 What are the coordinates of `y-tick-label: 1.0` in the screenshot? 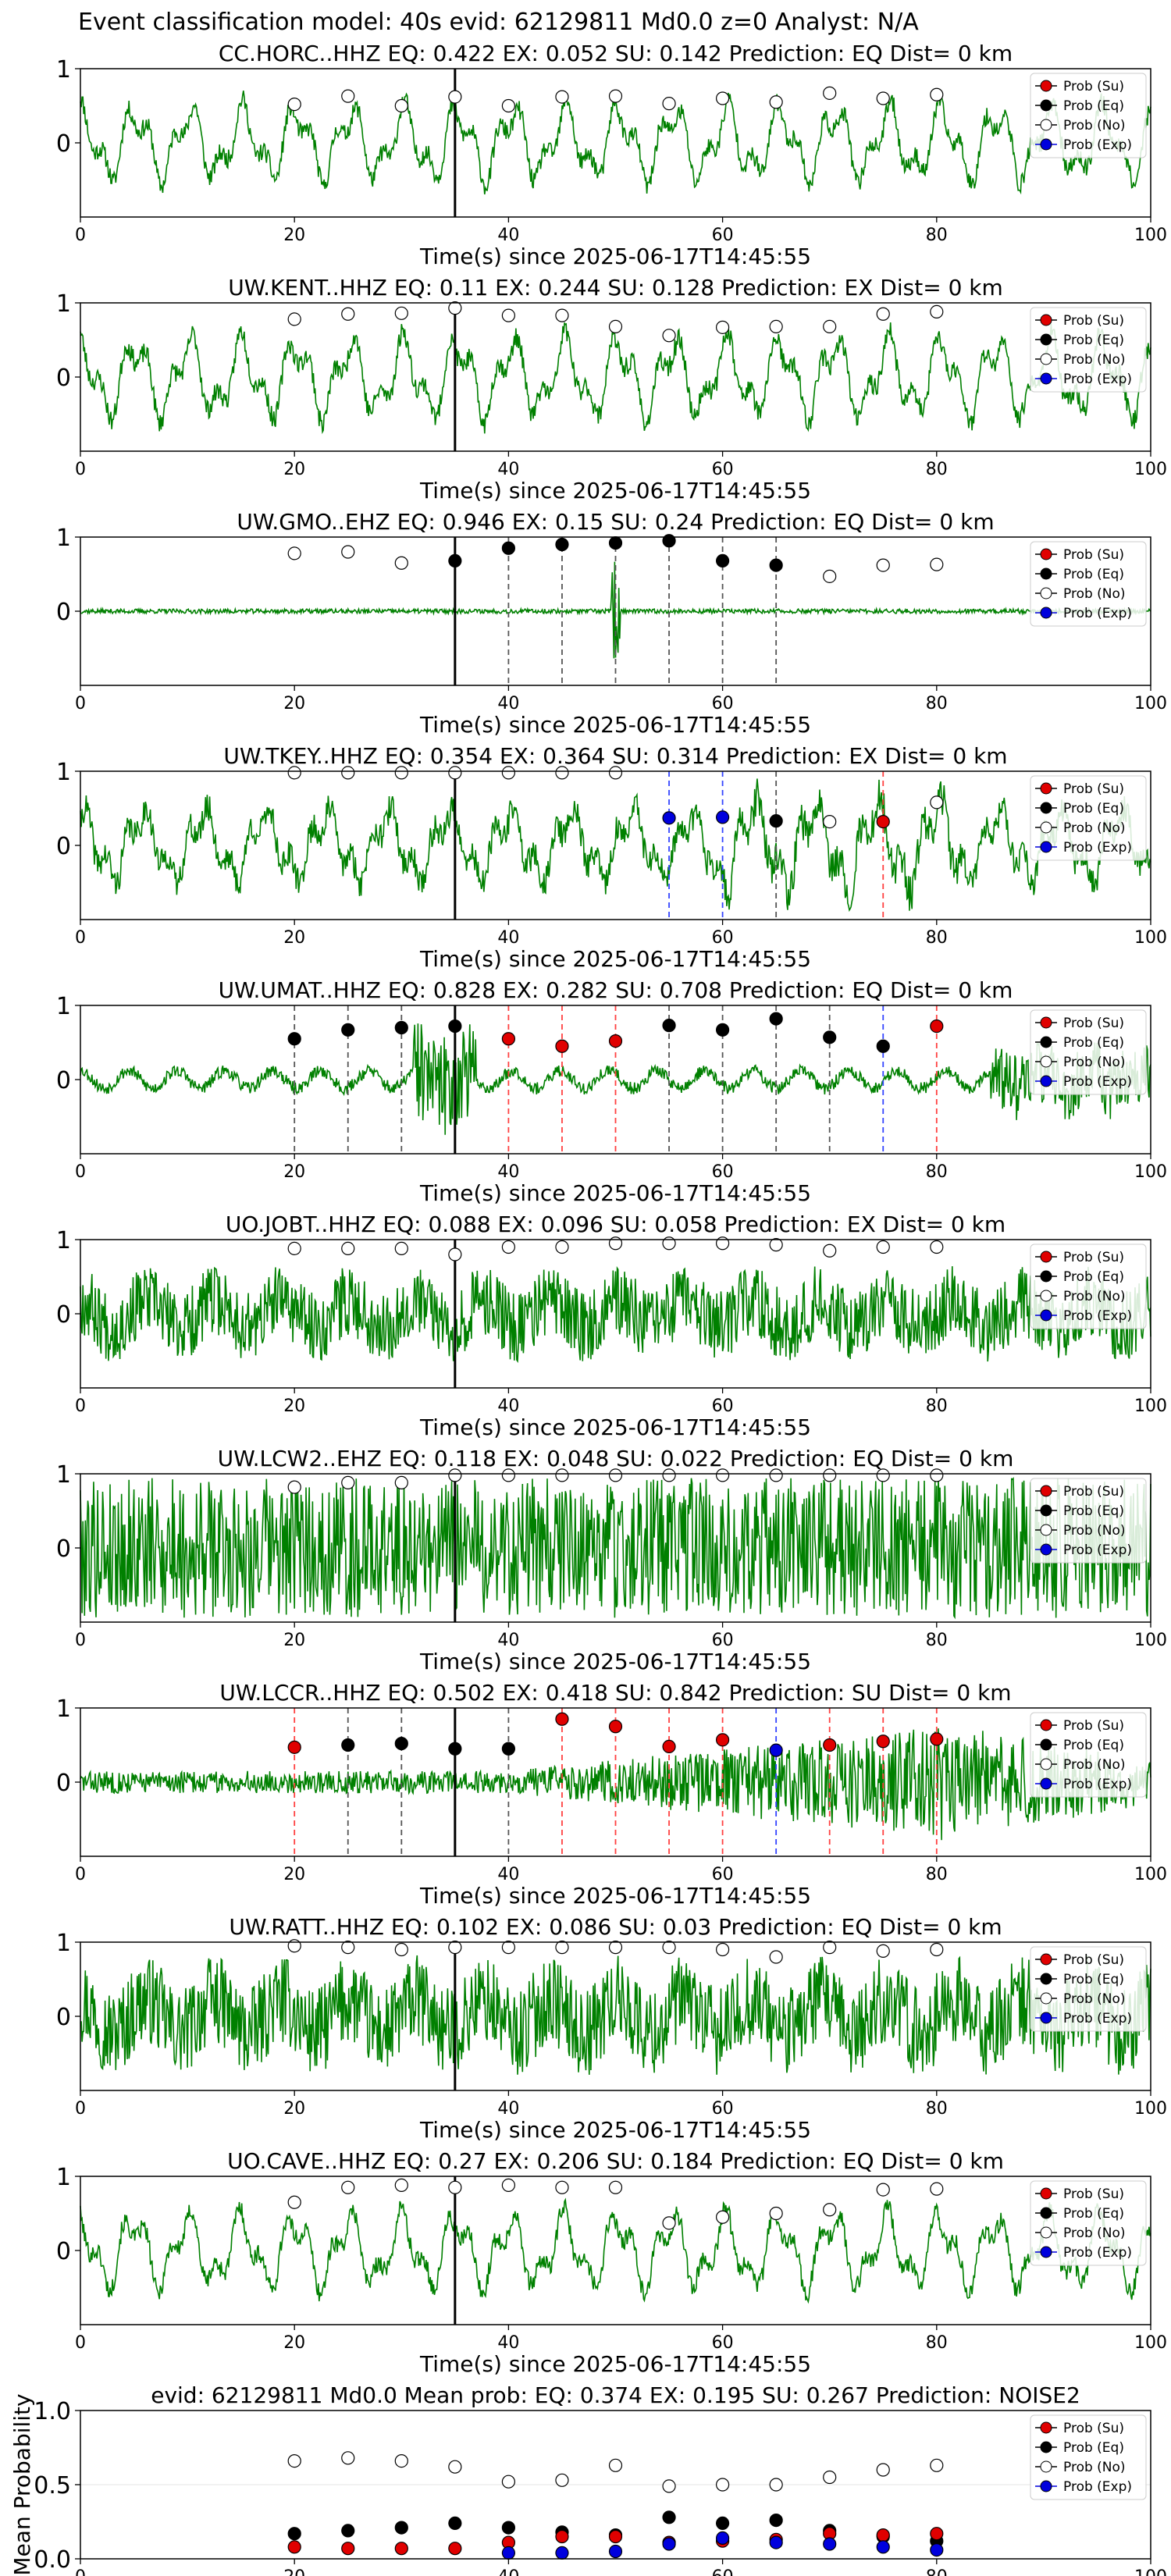 It's located at (52, 2411).